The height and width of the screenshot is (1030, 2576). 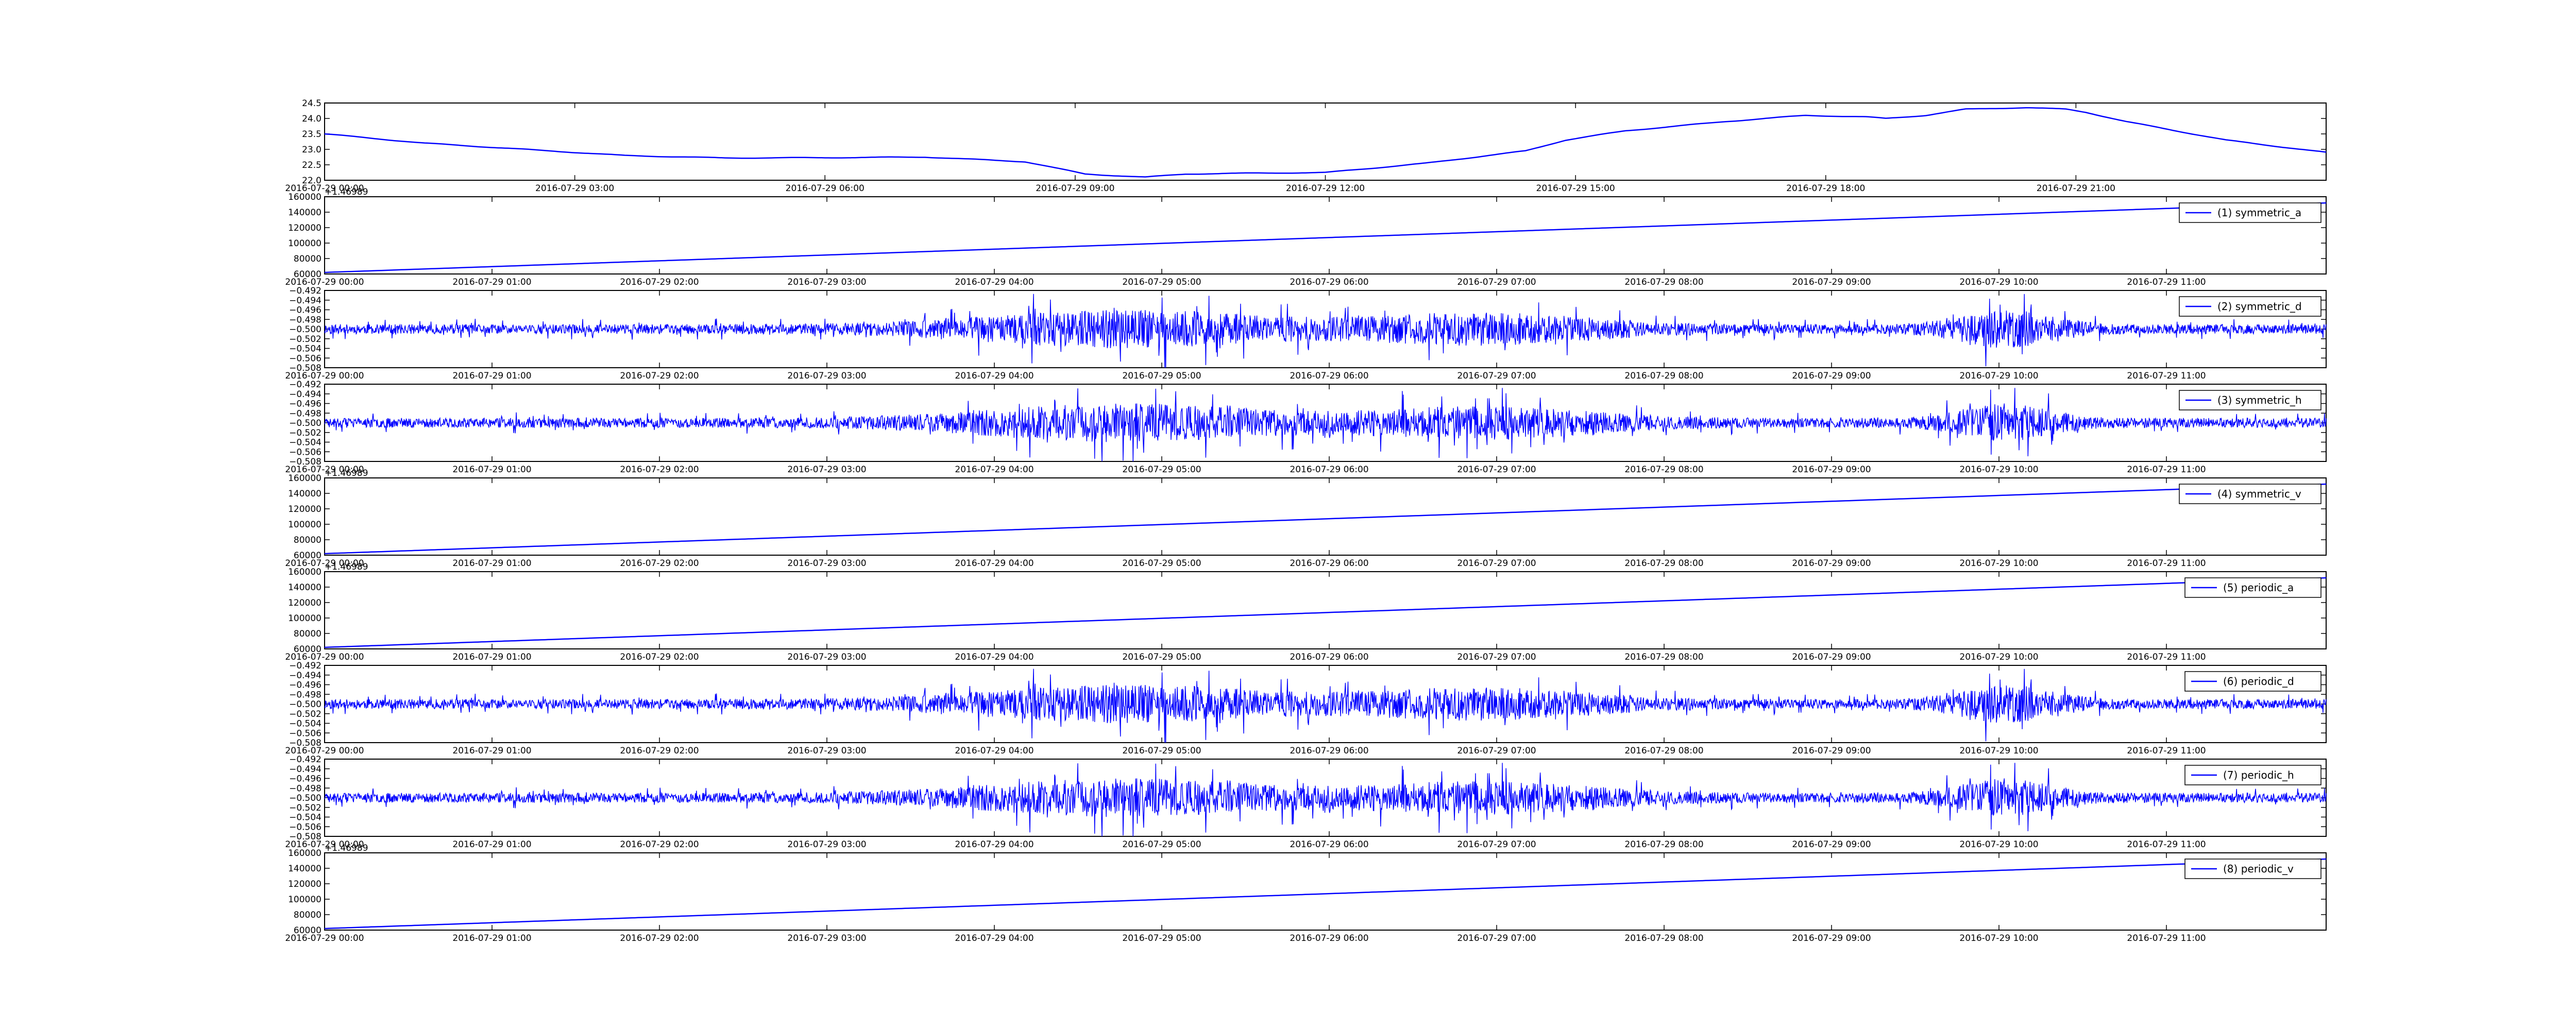 What do you see at coordinates (2258, 681) in the screenshot?
I see `legend-label: (6) periodic_d` at bounding box center [2258, 681].